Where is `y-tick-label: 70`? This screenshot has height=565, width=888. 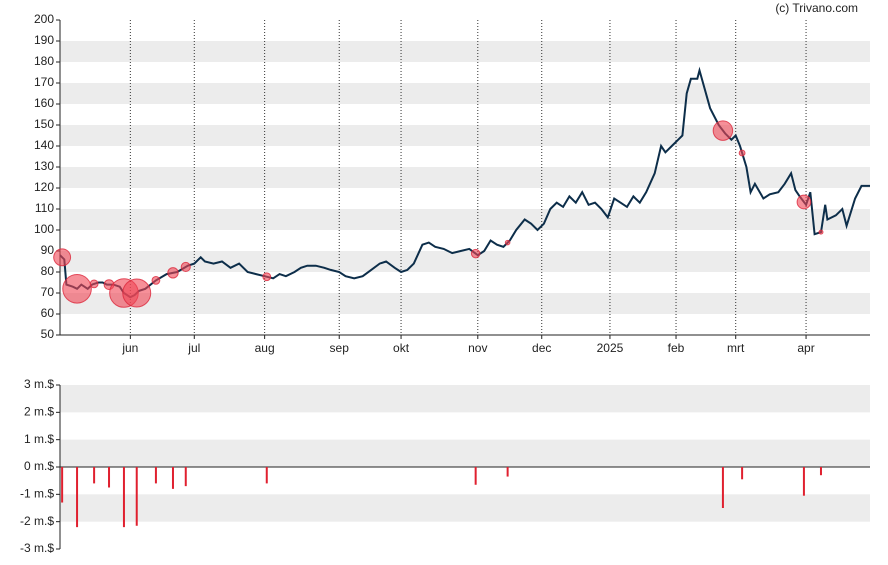 y-tick-label: 70 is located at coordinates (48, 292).